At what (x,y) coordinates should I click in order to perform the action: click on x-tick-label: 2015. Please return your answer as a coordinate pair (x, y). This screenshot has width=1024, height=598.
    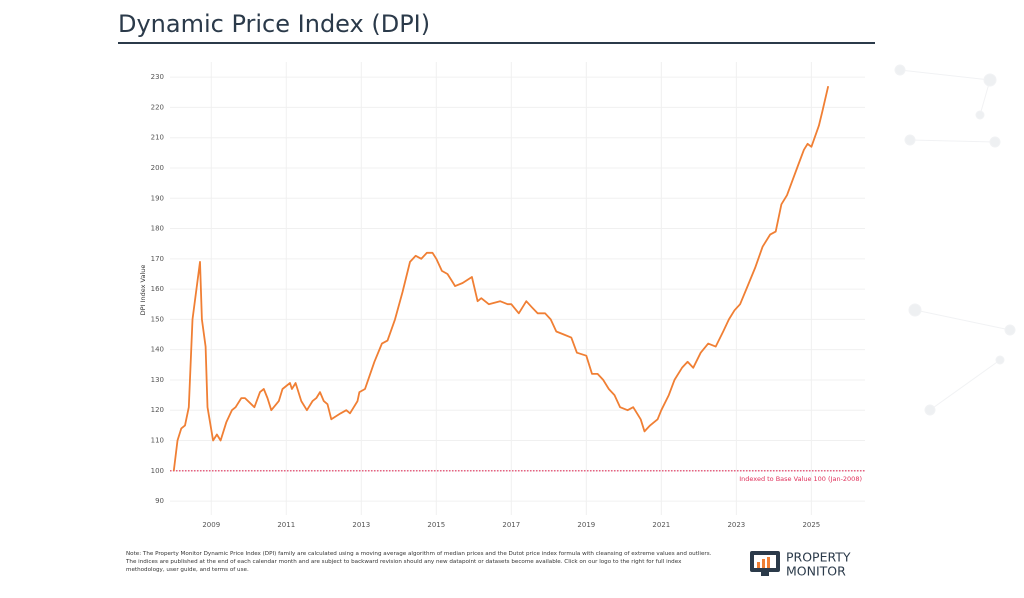
    Looking at the image, I should click on (436, 525).